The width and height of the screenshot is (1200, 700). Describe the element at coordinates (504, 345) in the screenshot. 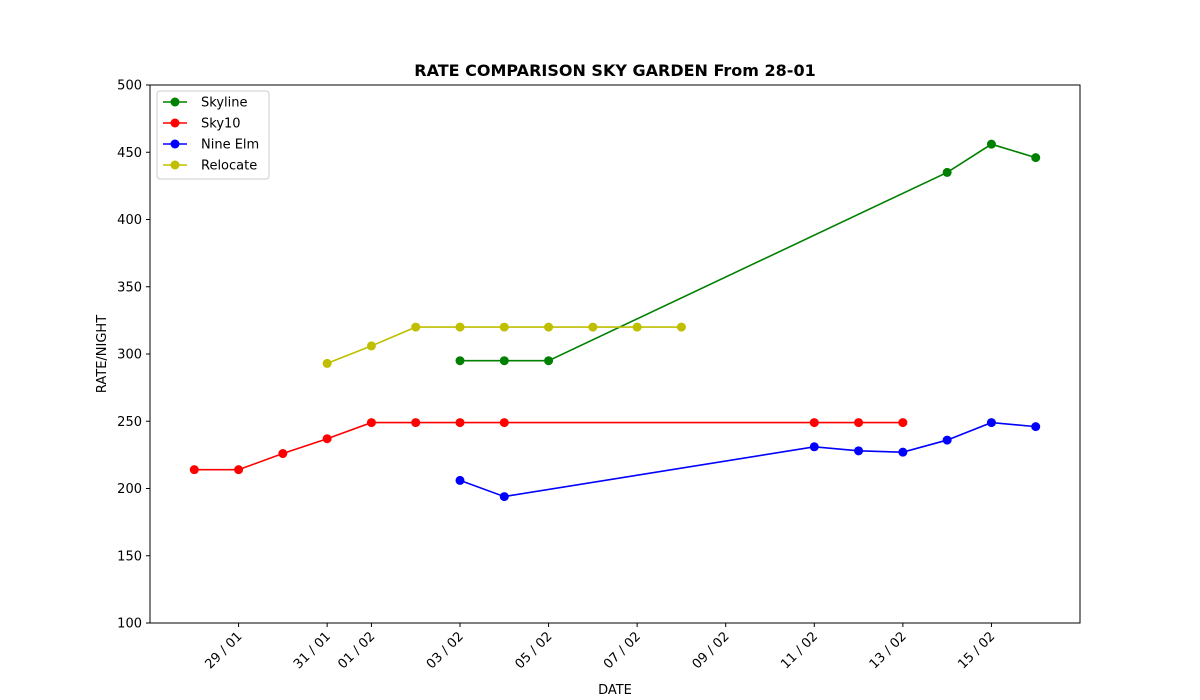

I see `series-relocate` at that location.